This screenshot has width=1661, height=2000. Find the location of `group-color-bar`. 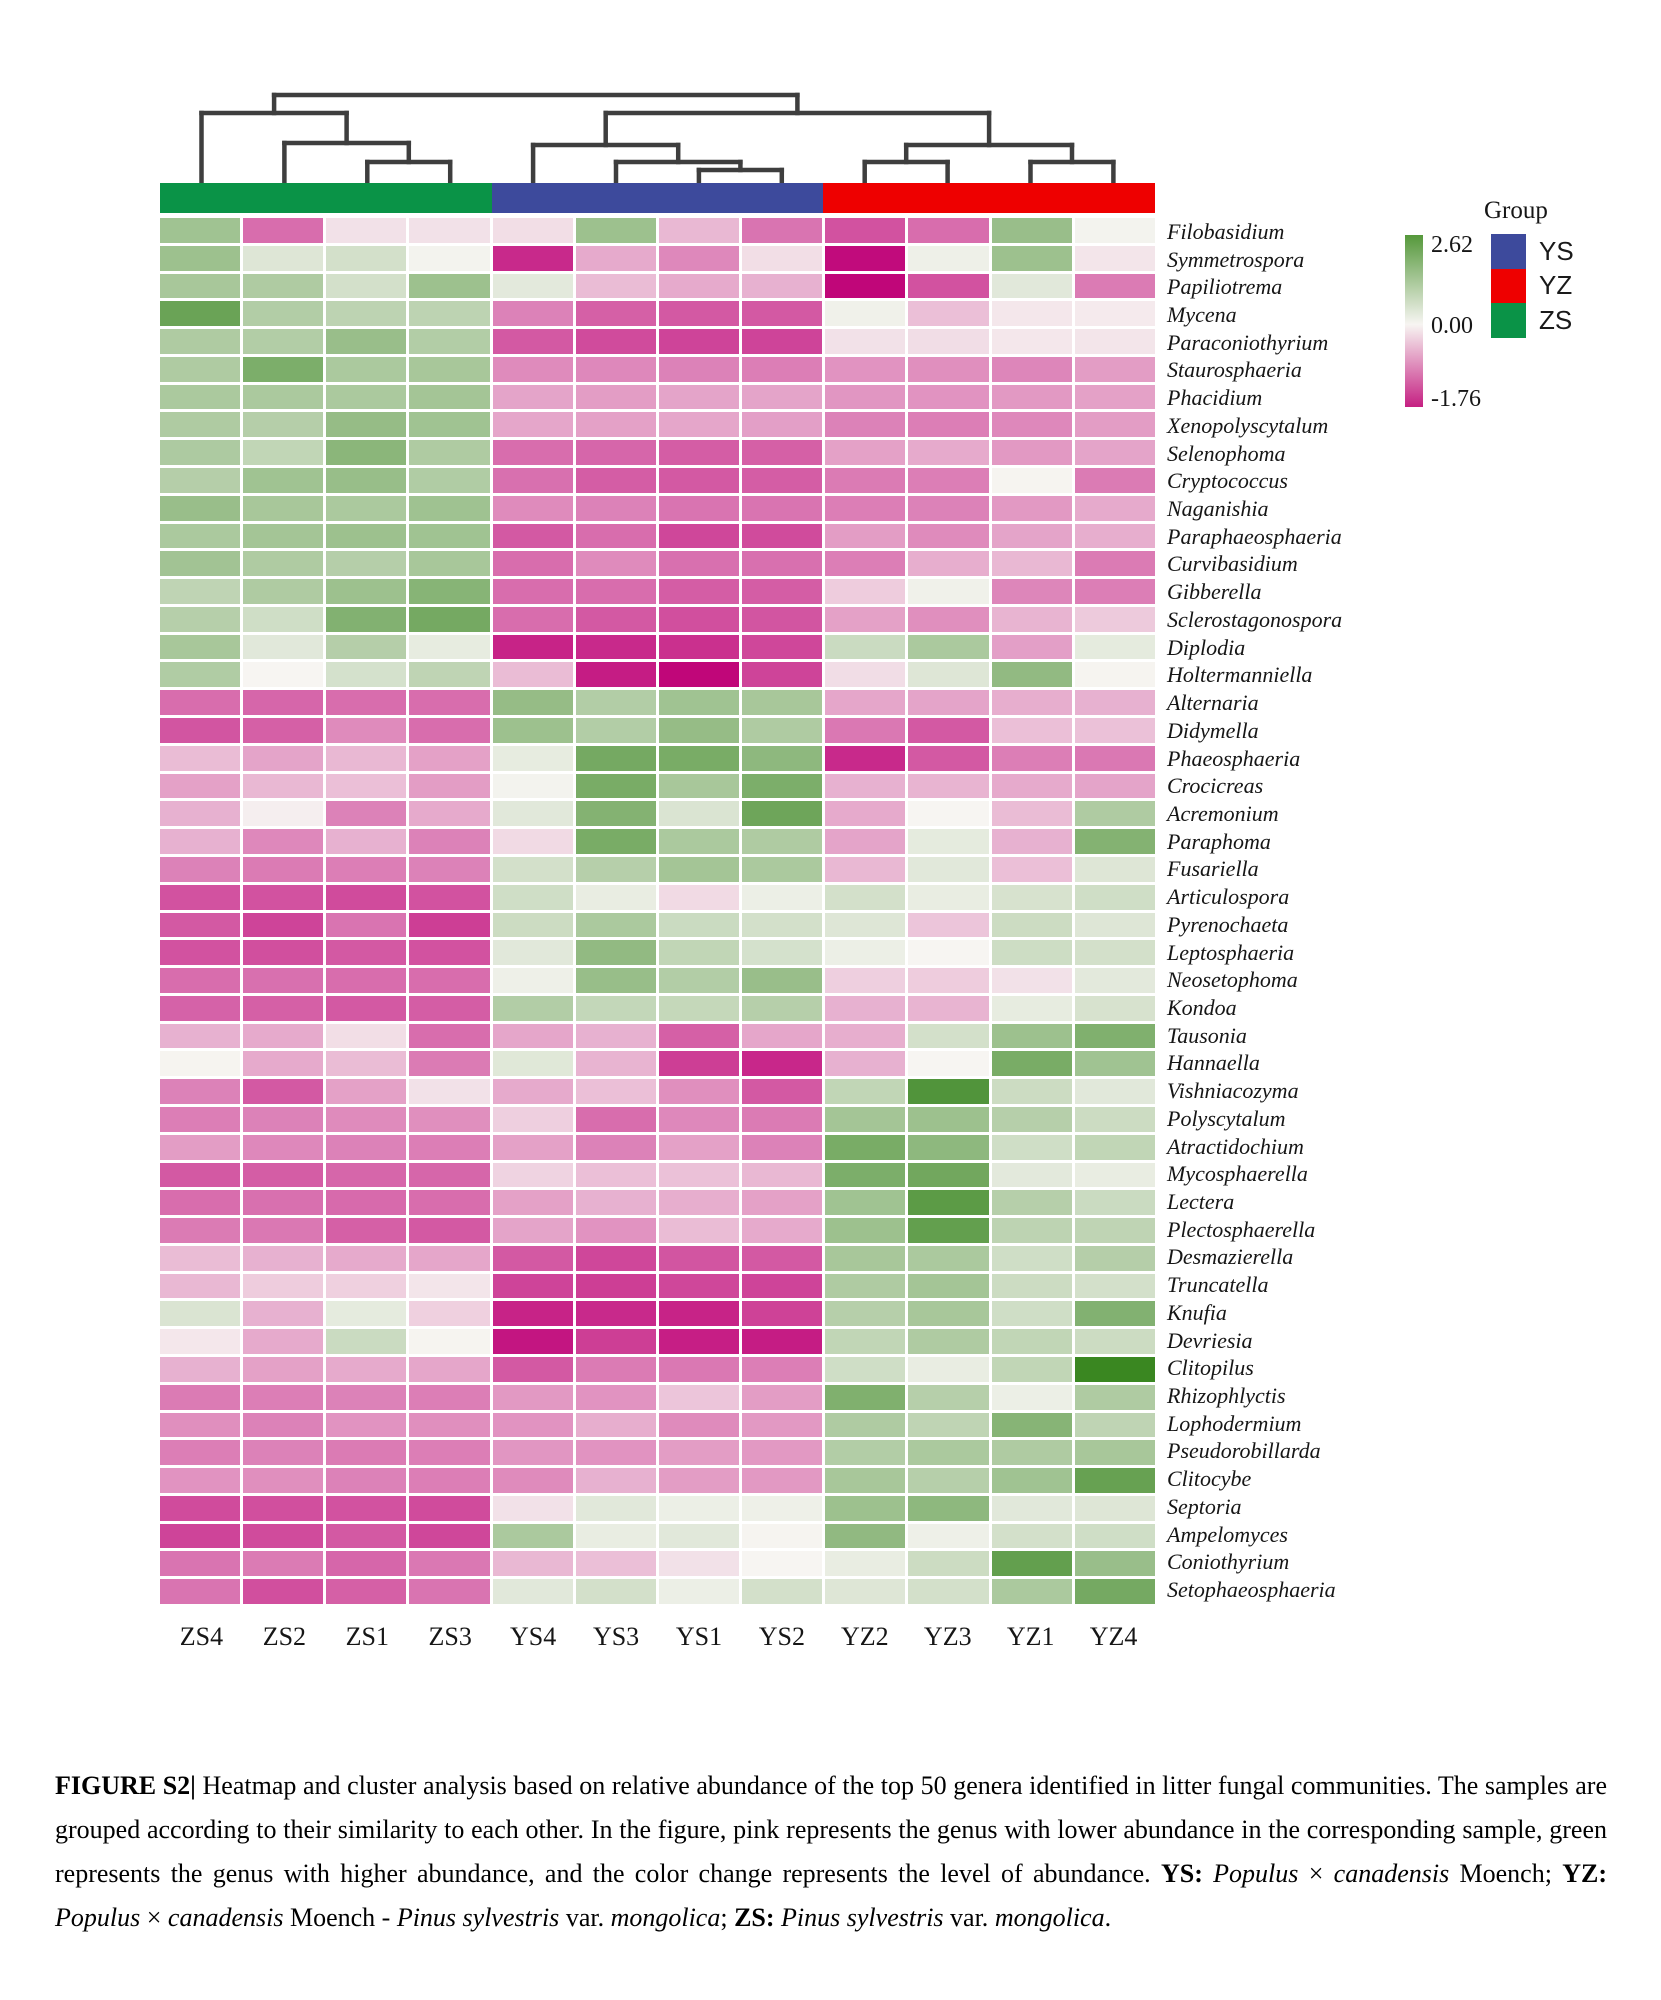

group-color-bar is located at coordinates (657, 198).